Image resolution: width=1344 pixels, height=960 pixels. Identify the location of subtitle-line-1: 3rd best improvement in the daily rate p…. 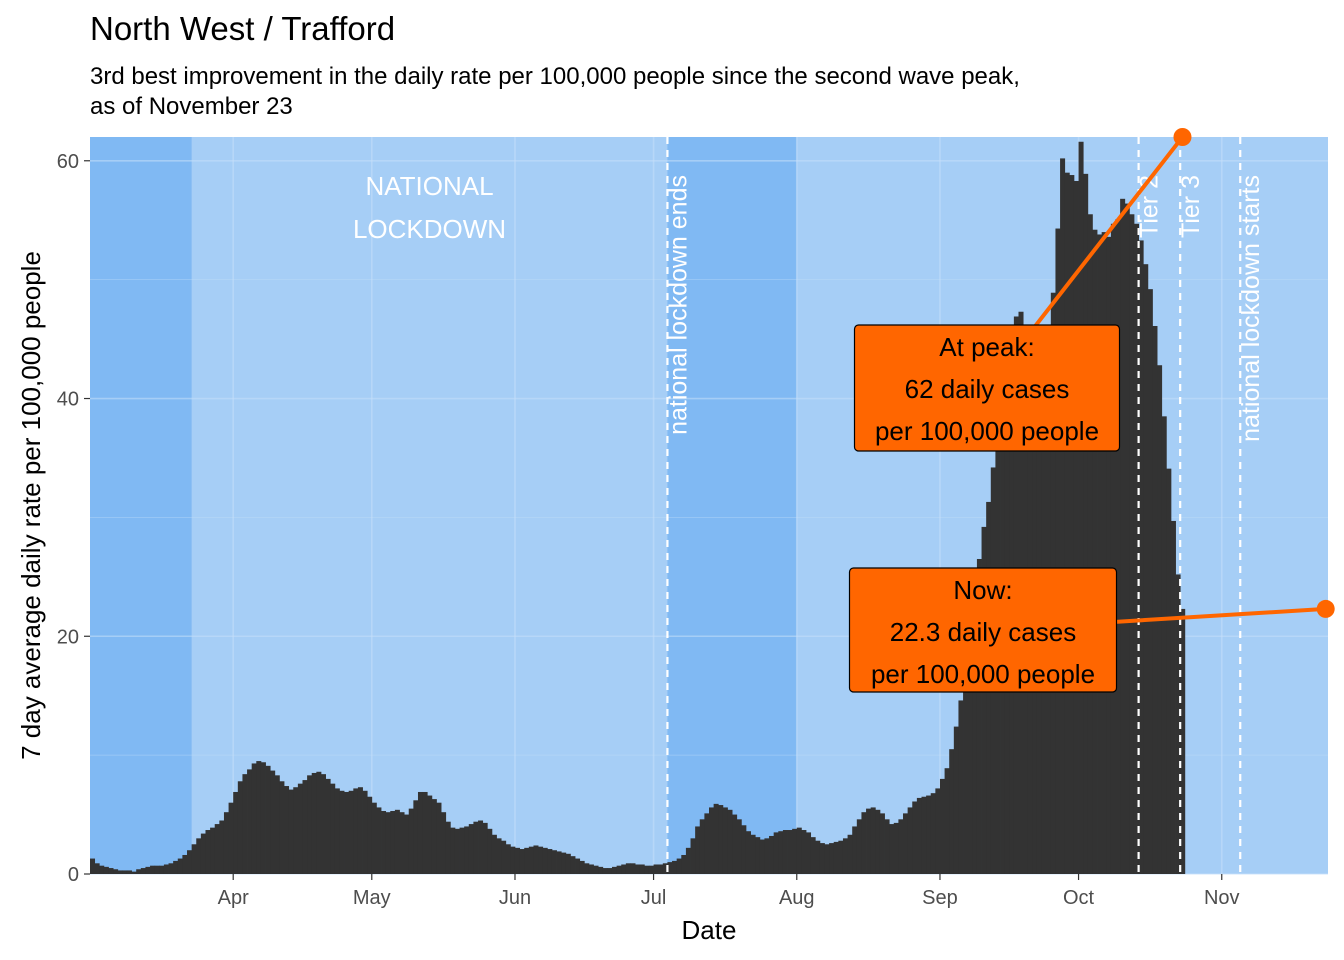
(555, 76).